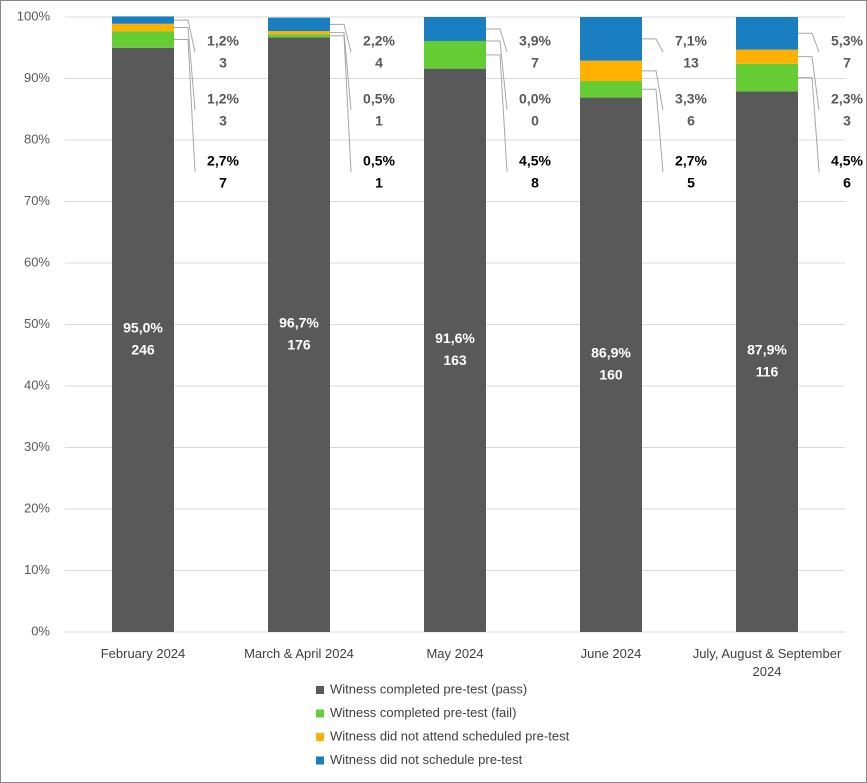 This screenshot has width=867, height=783. Describe the element at coordinates (379, 63) in the screenshot. I see `data-label-count: 4` at that location.